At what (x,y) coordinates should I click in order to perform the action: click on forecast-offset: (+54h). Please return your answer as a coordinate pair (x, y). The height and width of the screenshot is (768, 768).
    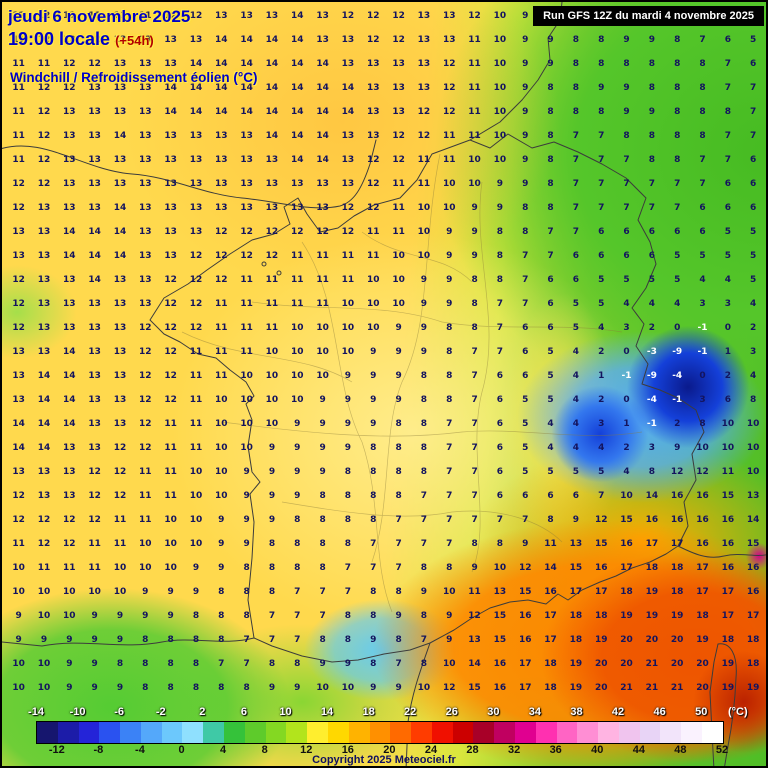
    Looking at the image, I should click on (134, 40).